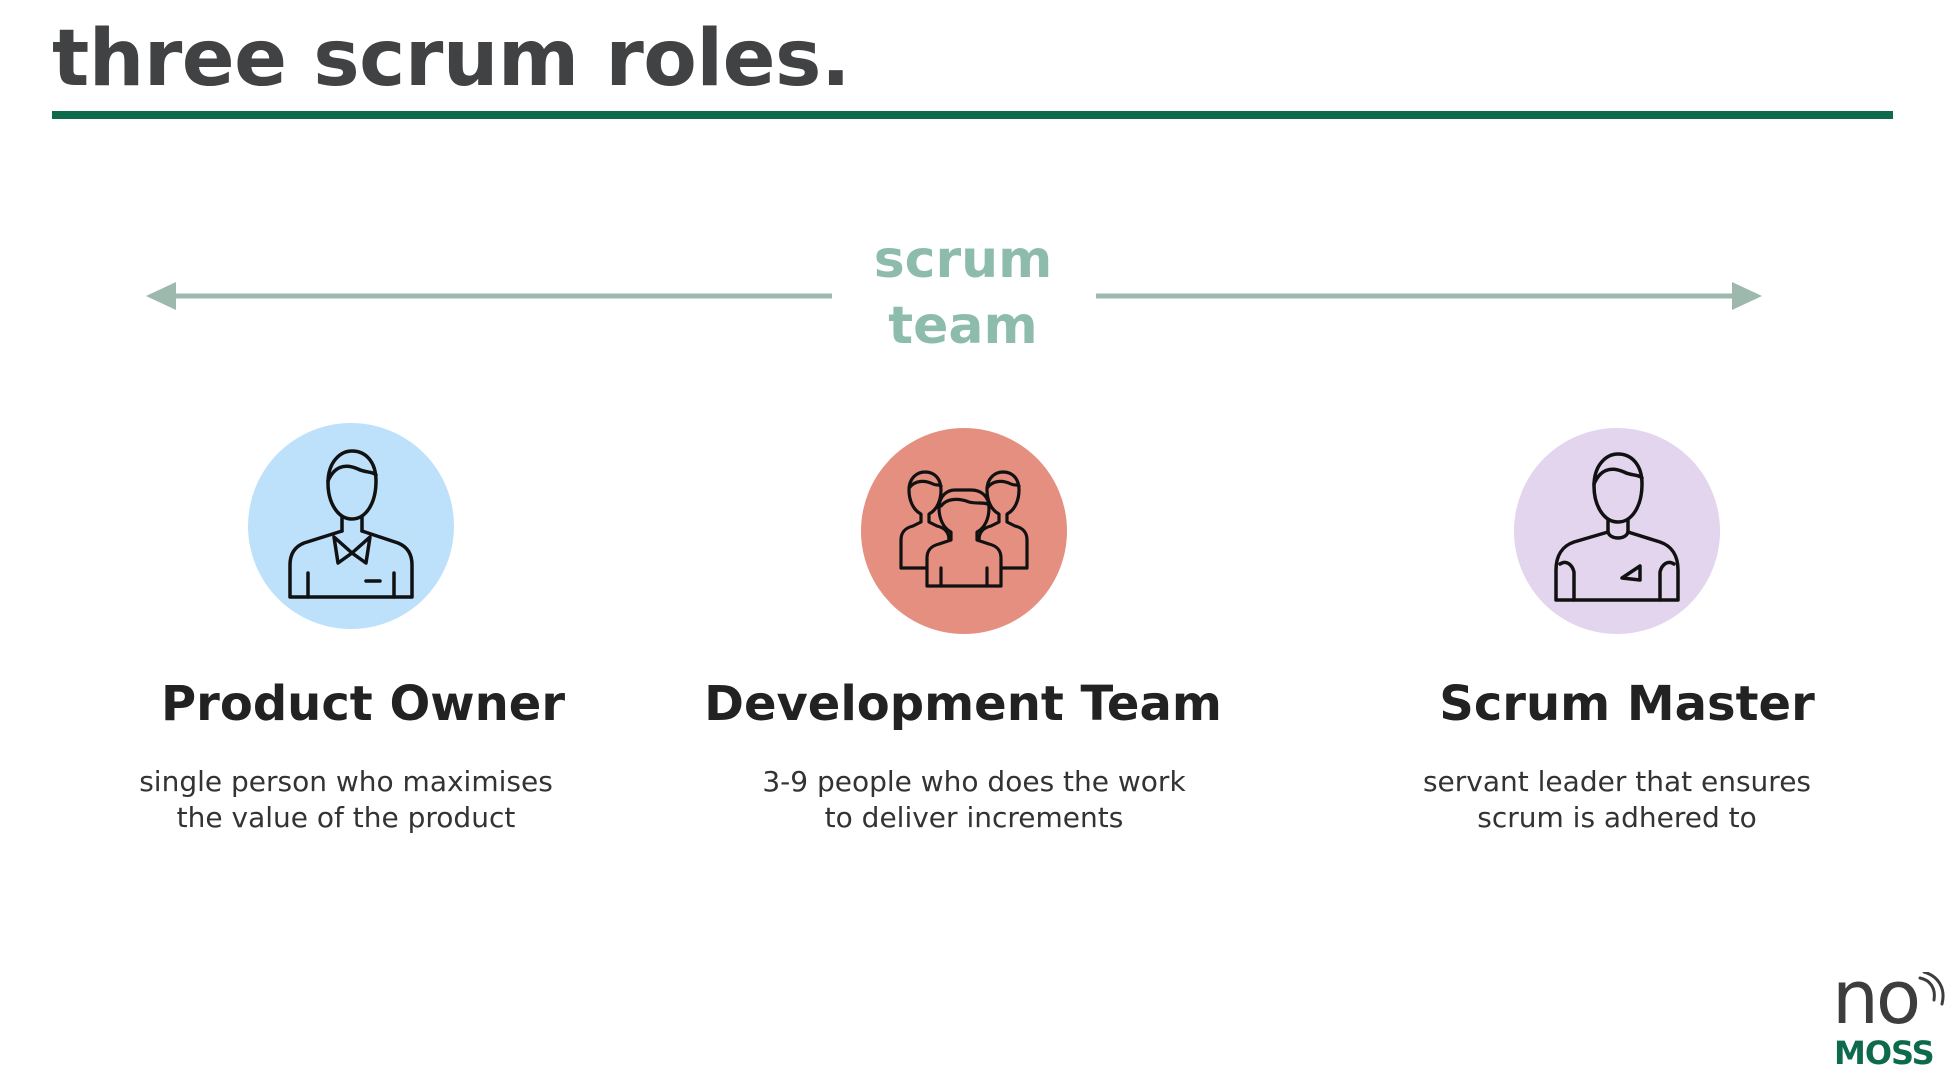 This screenshot has height=1078, width=1956. What do you see at coordinates (1876, 998) in the screenshot?
I see `logo-word-no: no` at bounding box center [1876, 998].